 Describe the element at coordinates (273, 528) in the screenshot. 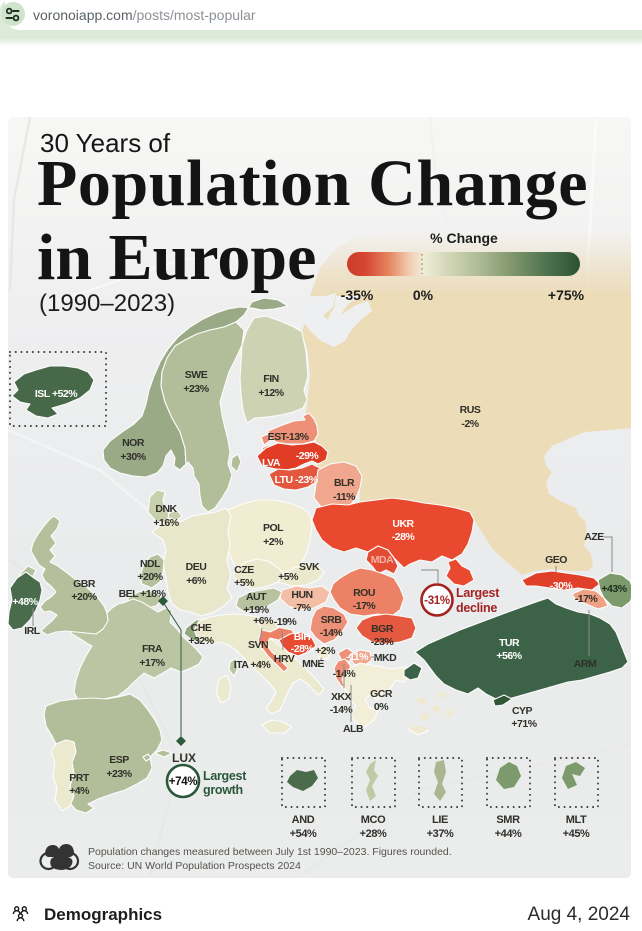

I see `svg-text: POL` at that location.